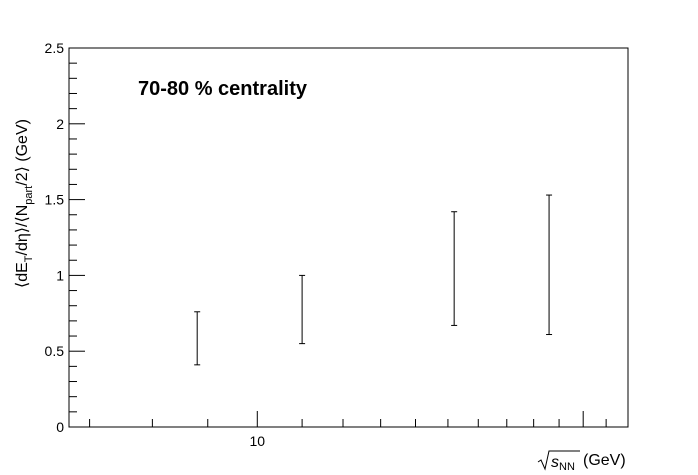  I want to click on centrality-annotation: 70-80 % centrality, so click(223, 89).